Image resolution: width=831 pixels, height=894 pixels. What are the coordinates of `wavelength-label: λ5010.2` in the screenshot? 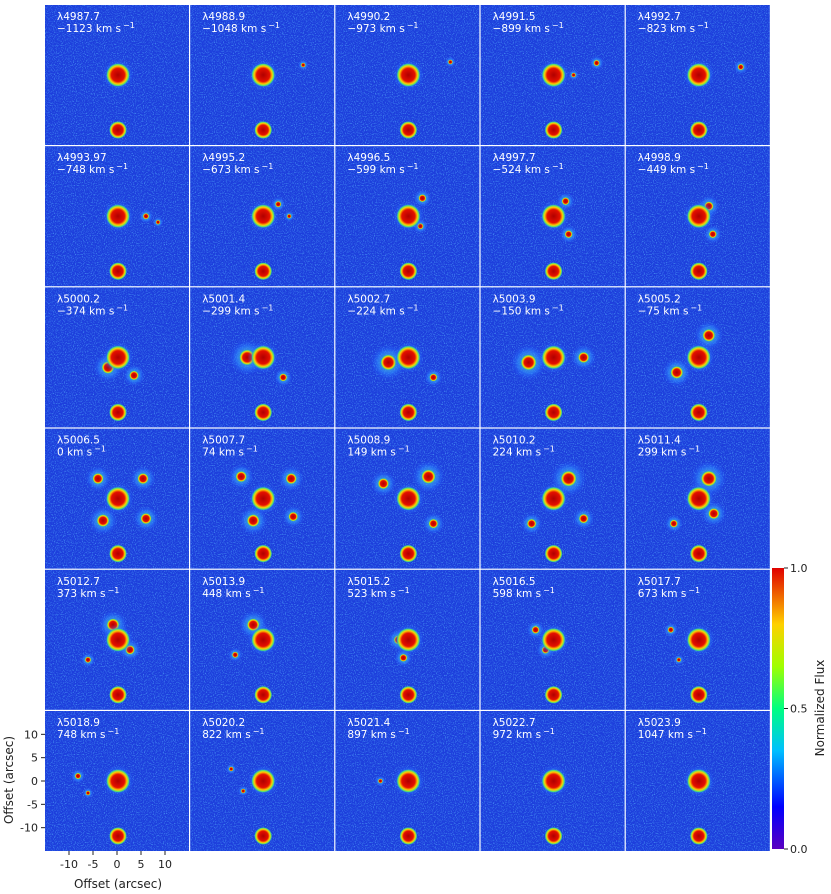 It's located at (514, 441).